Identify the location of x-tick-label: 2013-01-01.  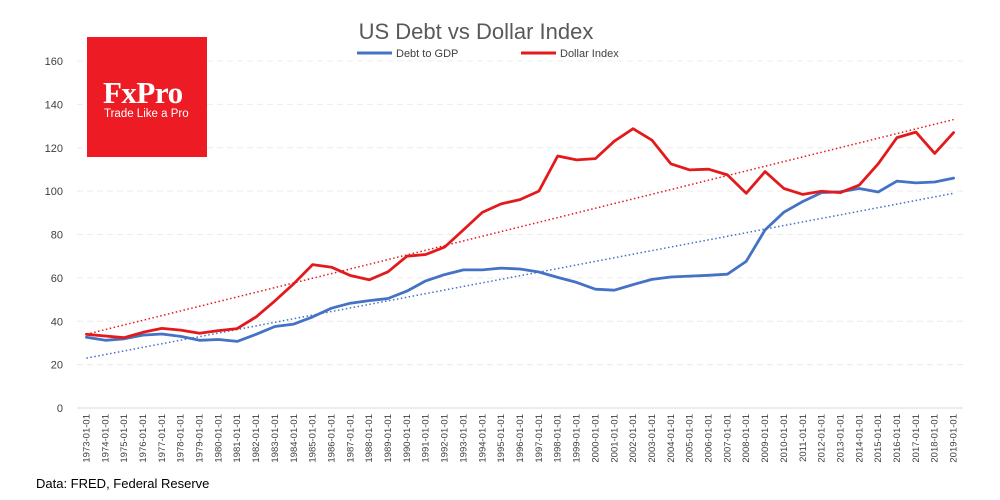
(840, 438).